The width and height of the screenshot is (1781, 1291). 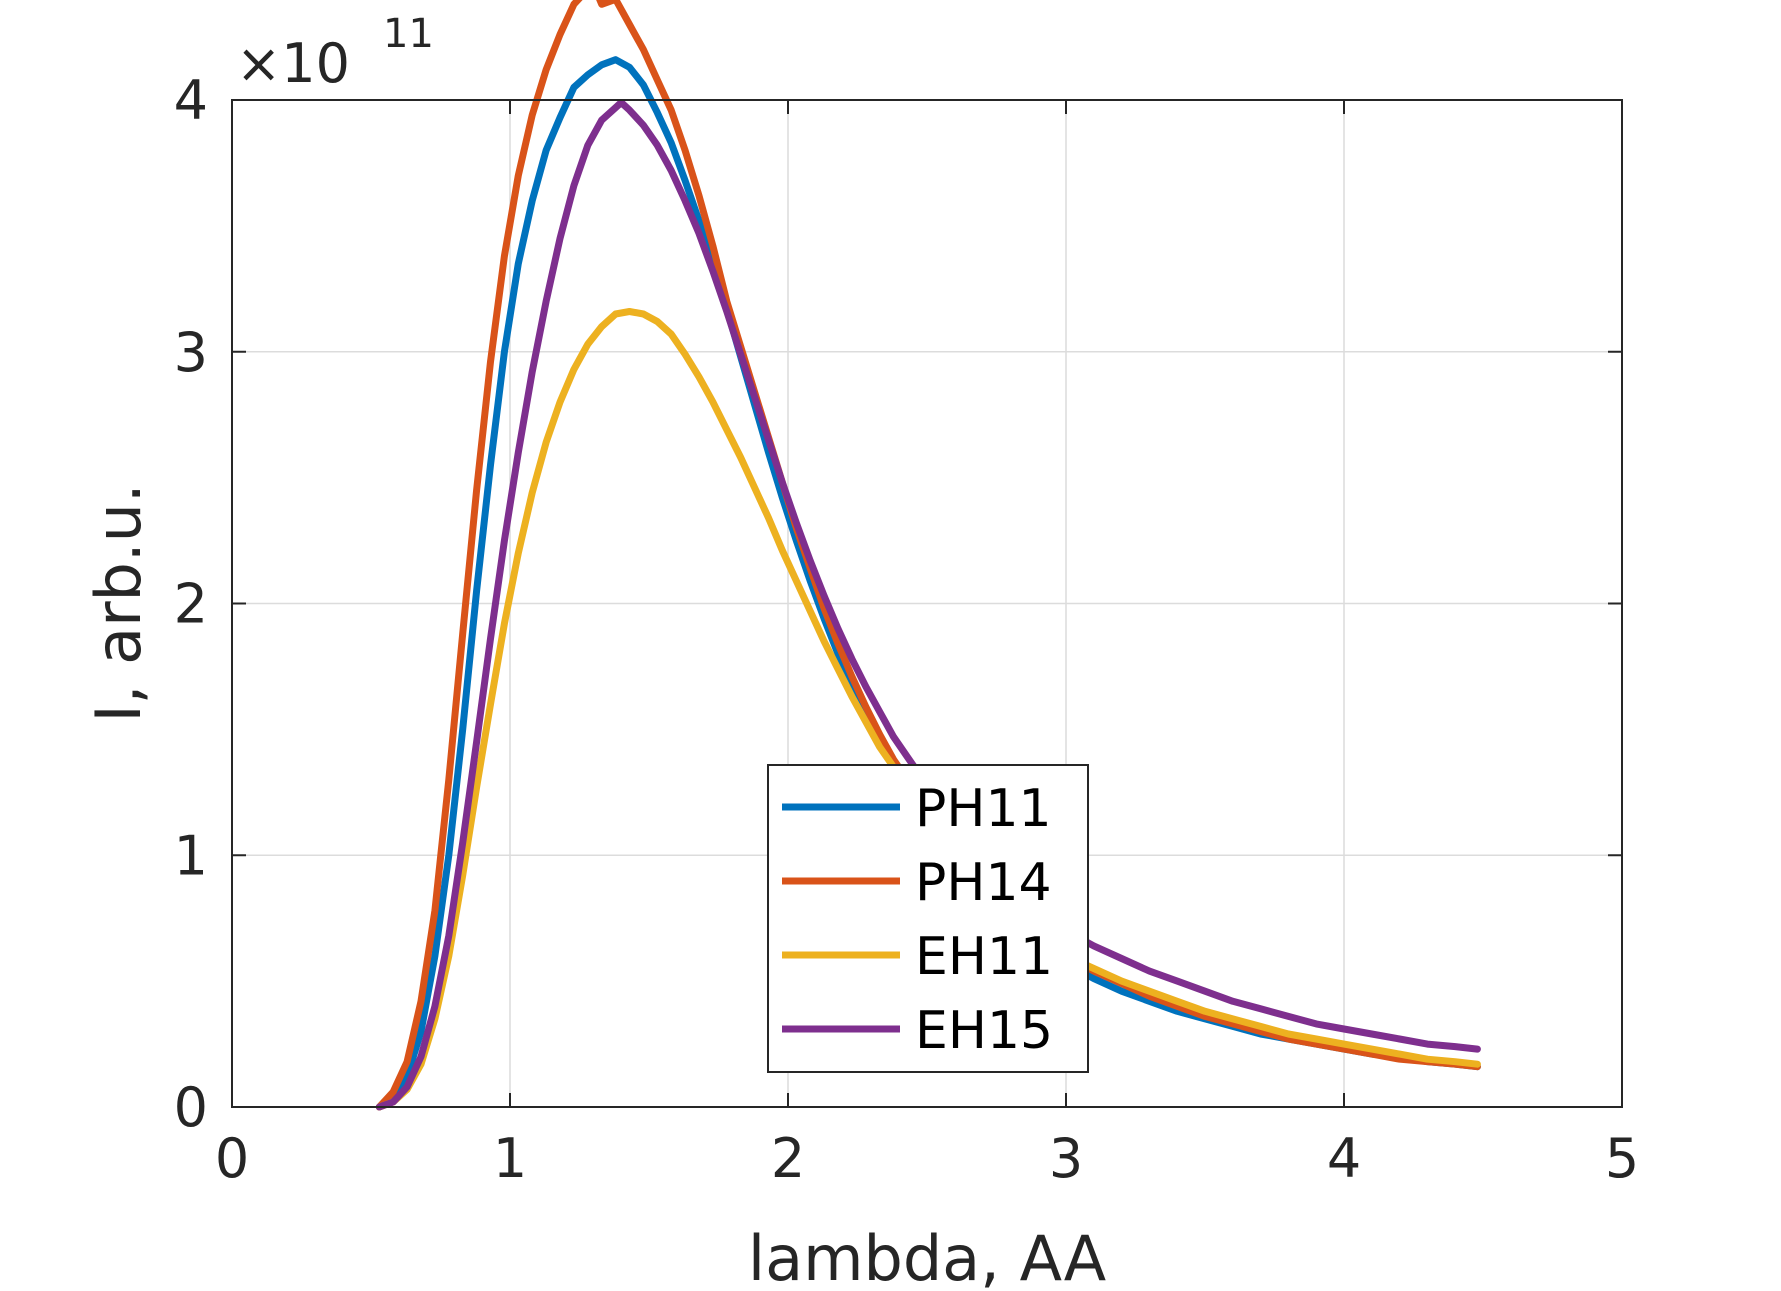 What do you see at coordinates (983, 883) in the screenshot?
I see `legend-label-ph14: PH14` at bounding box center [983, 883].